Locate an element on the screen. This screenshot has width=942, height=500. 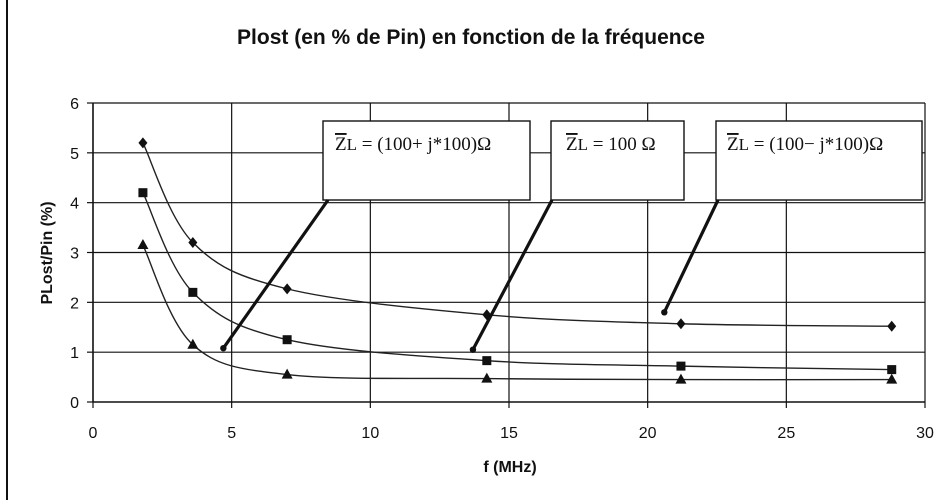
annotation-label: ZL = (100− j*100)Ω is located at coordinates (805, 144).